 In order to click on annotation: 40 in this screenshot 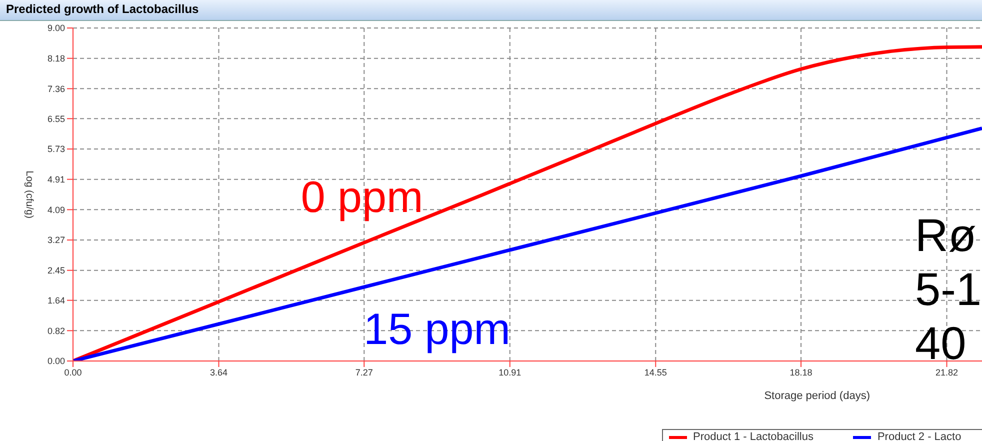, I will do `click(941, 342)`.